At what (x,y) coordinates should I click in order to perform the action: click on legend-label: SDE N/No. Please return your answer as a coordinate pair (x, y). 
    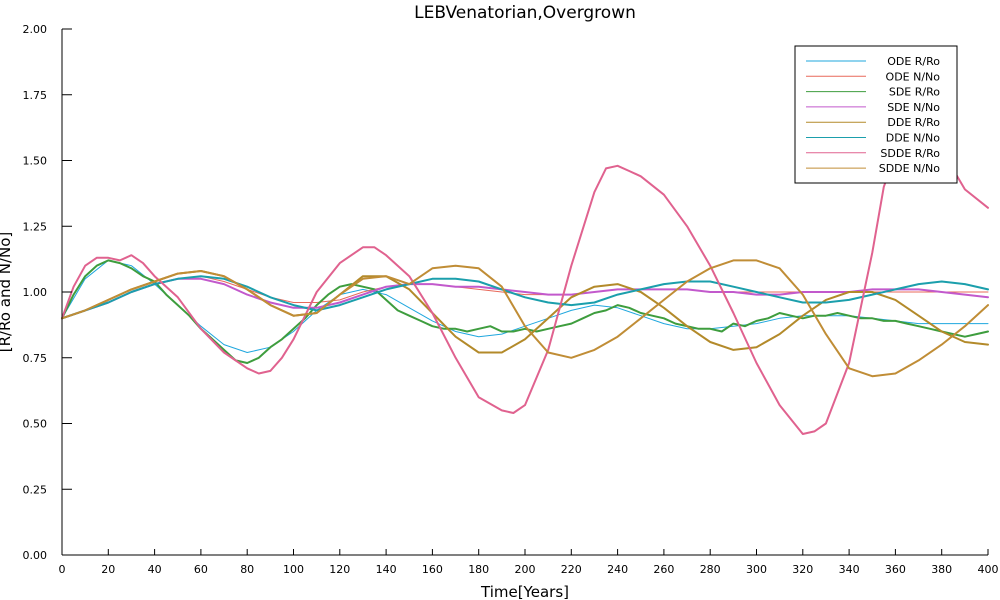
    Looking at the image, I should click on (913, 107).